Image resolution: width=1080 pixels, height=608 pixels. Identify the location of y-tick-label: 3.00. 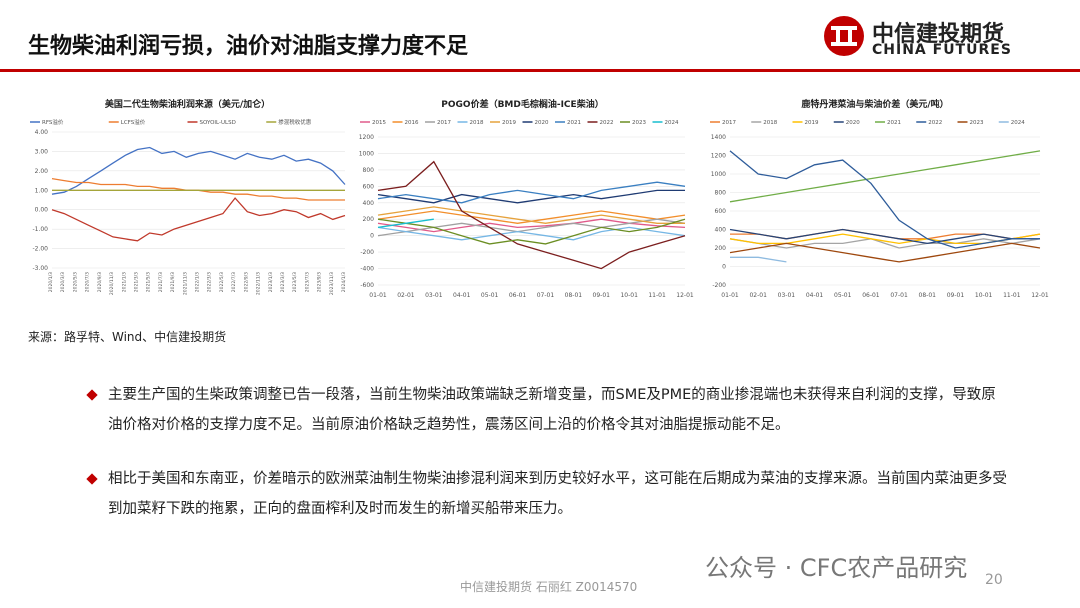
(42, 151).